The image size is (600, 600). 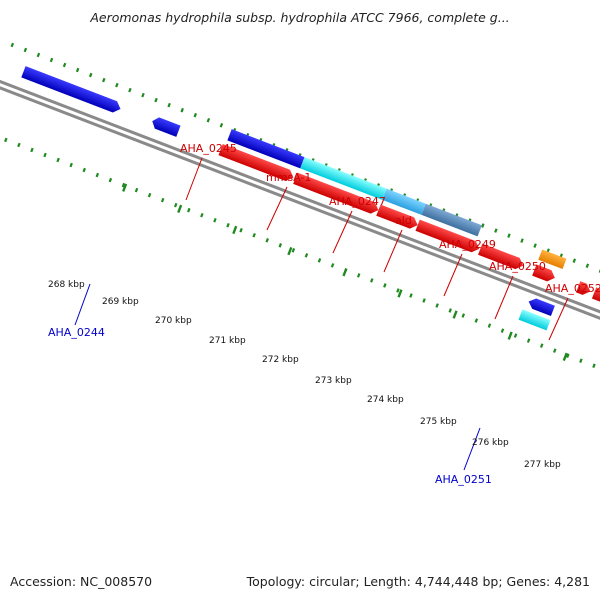 What do you see at coordinates (552, 259) in the screenshot?
I see `gene-feature-ahA0250` at bounding box center [552, 259].